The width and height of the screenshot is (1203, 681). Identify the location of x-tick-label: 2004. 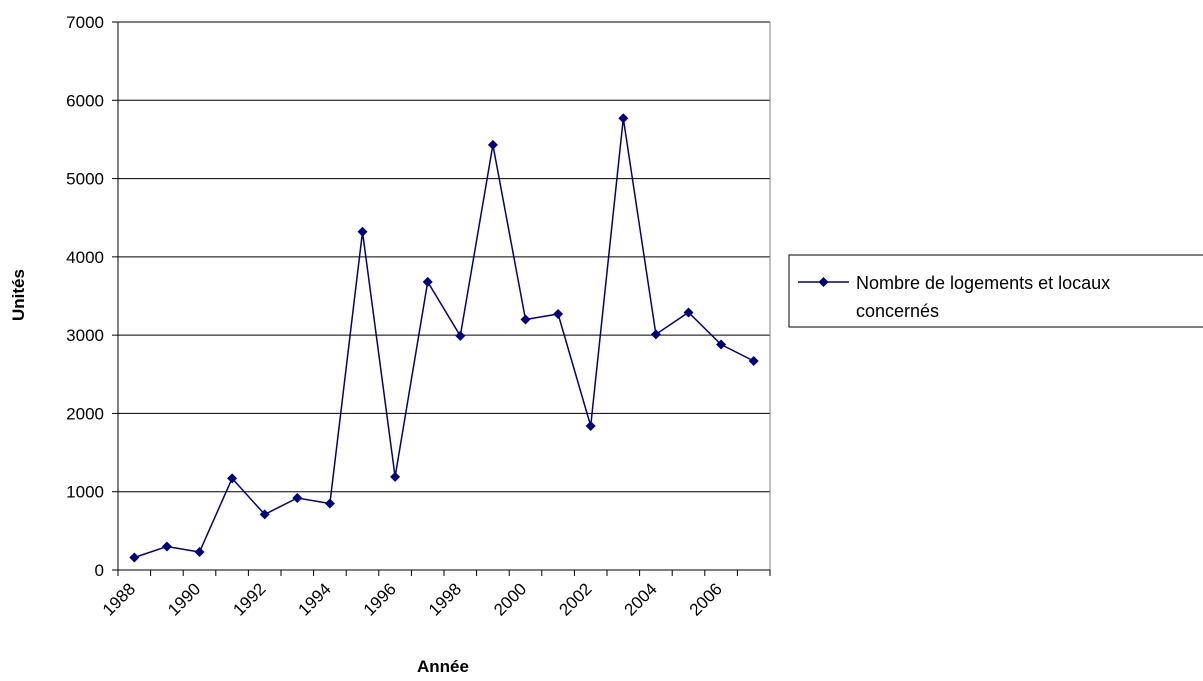
(641, 599).